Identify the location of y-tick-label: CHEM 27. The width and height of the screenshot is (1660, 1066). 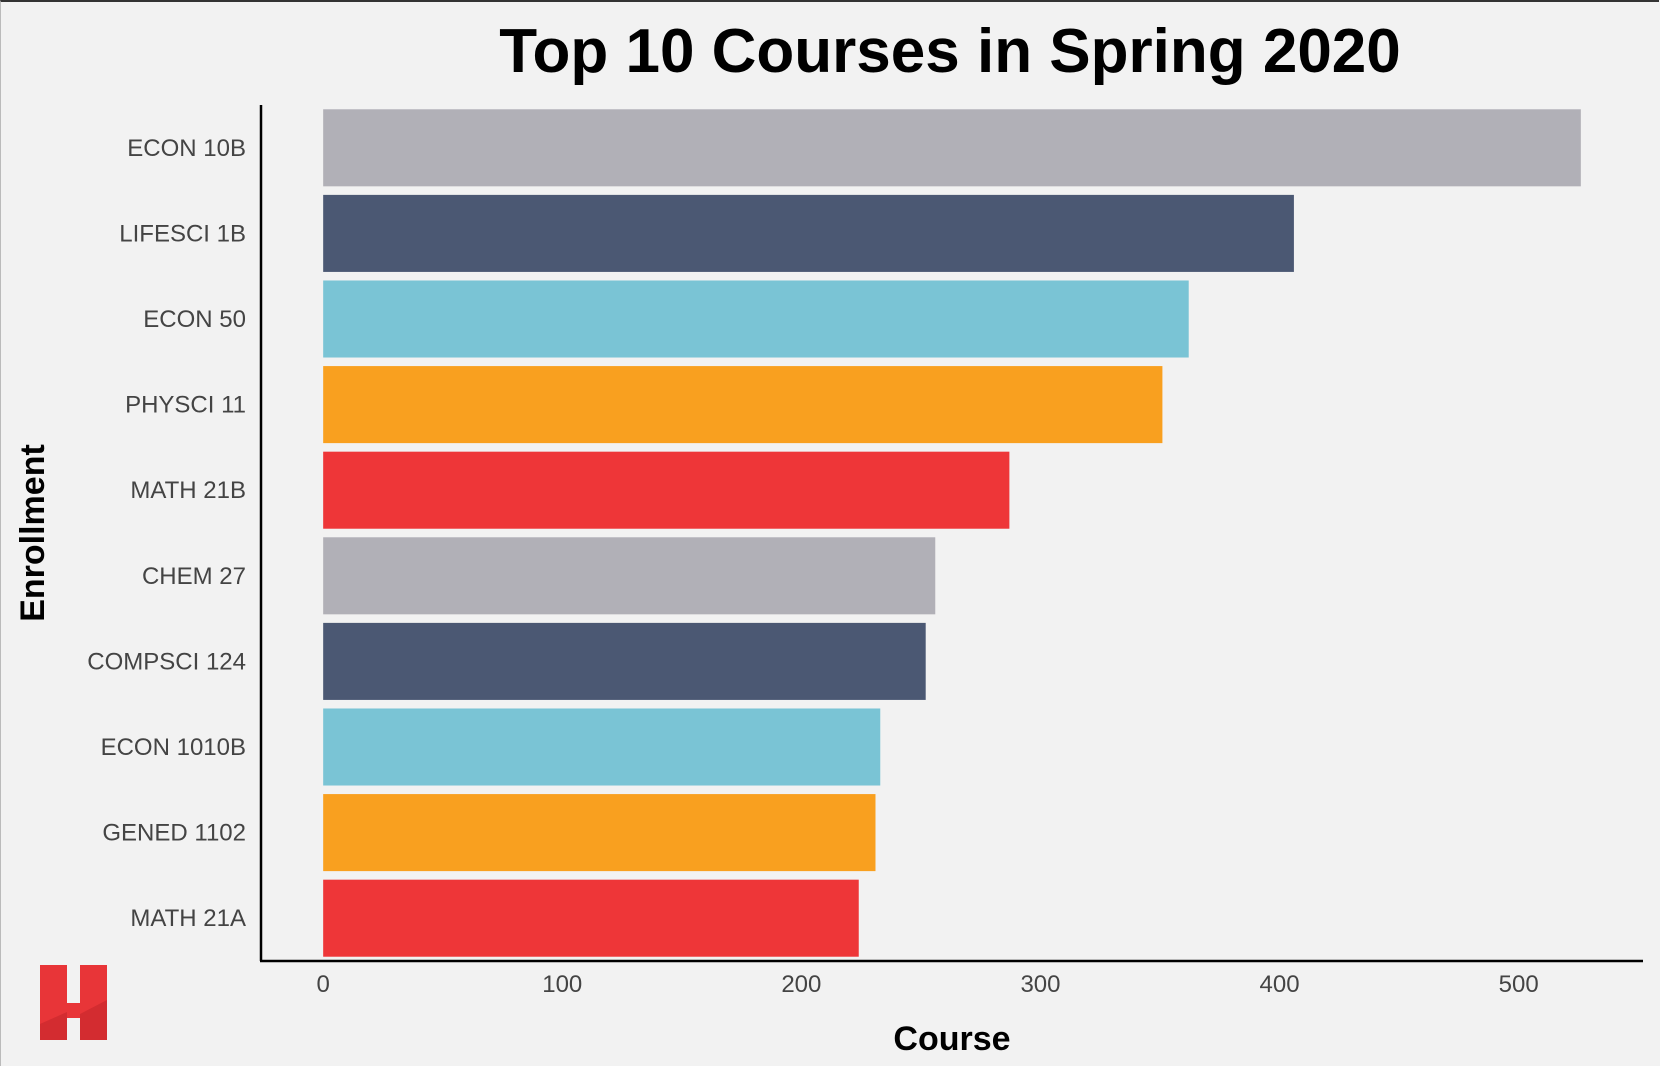
(194, 576).